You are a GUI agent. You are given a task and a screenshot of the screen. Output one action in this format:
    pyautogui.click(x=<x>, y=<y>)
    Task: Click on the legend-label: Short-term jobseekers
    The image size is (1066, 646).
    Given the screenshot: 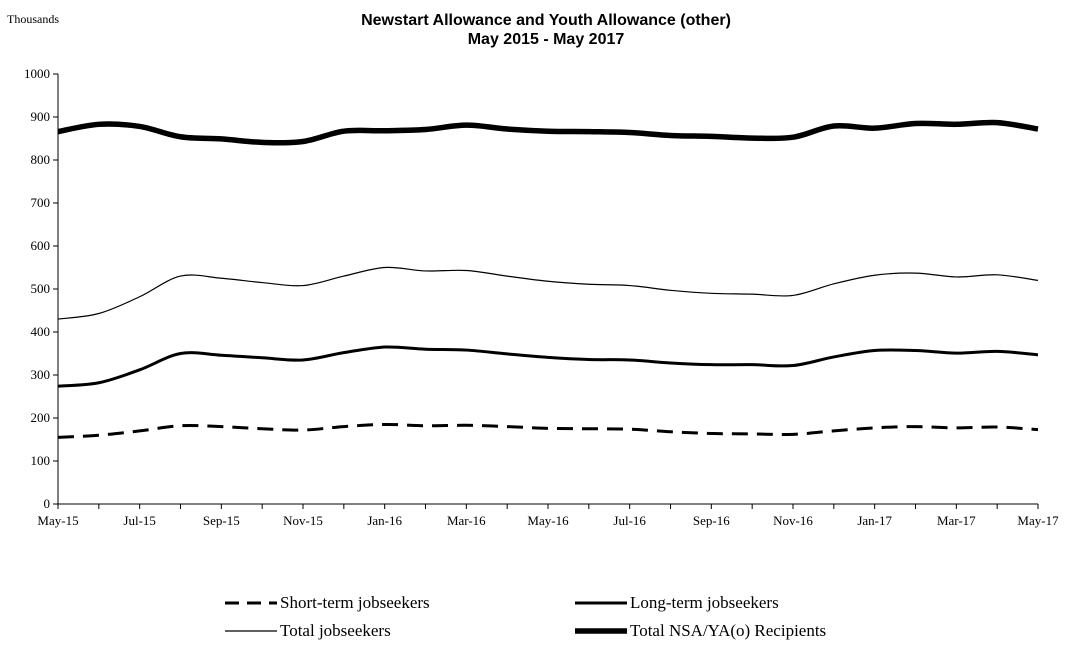 What is the action you would take?
    pyautogui.click(x=355, y=602)
    